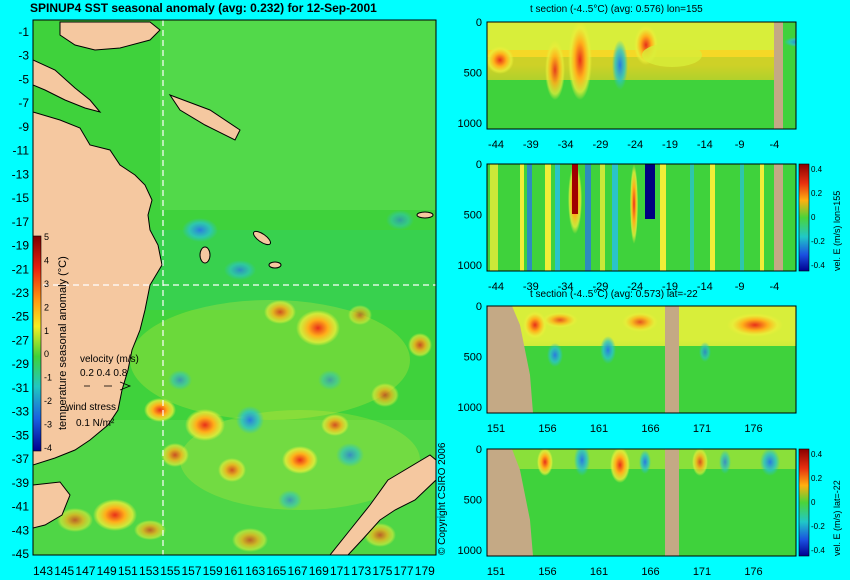 This screenshot has height=580, width=850. What do you see at coordinates (600, 145) in the screenshot?
I see `panel1-x-tick-label: -29` at bounding box center [600, 145].